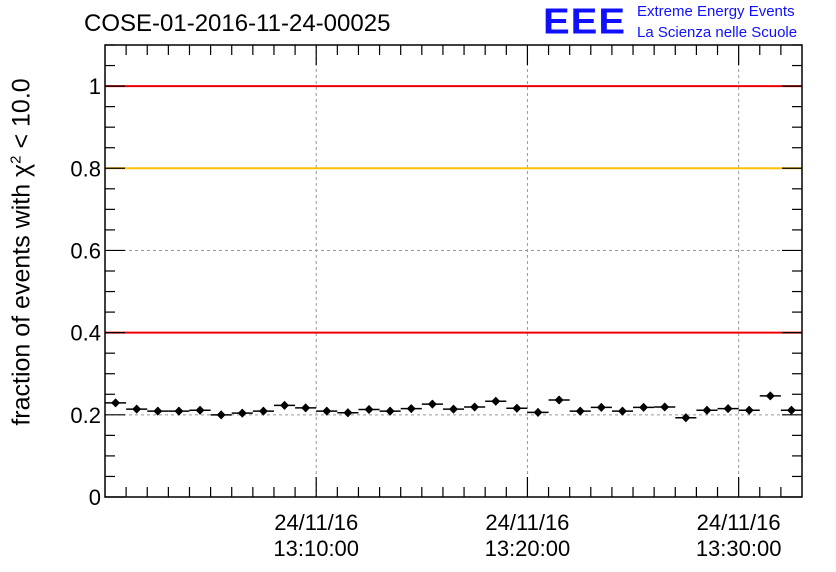 This screenshot has height=572, width=836. What do you see at coordinates (95, 497) in the screenshot?
I see `y-tick-label: 0` at bounding box center [95, 497].